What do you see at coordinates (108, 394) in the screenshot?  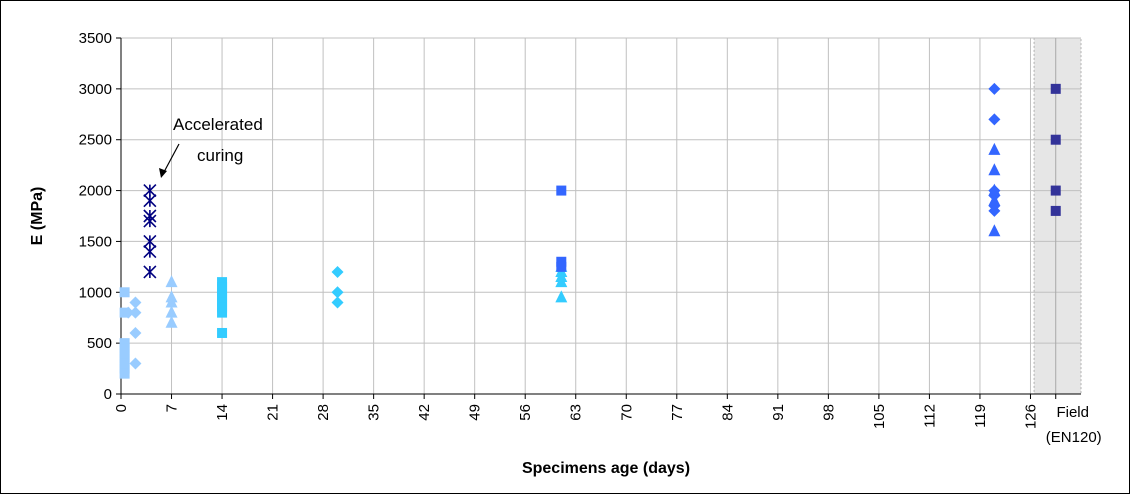 I see `y-tick-label: 0` at bounding box center [108, 394].